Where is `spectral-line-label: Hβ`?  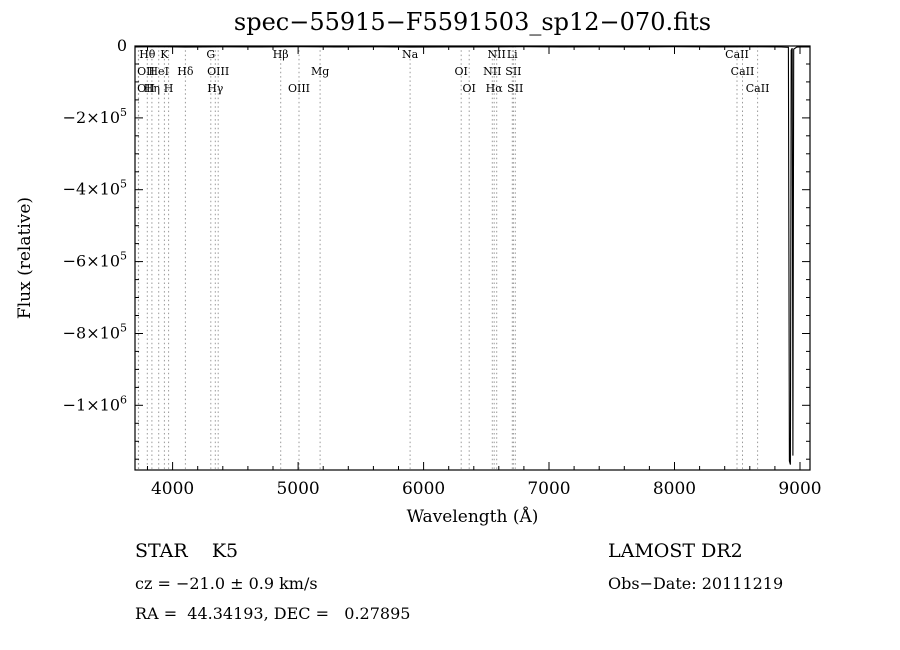 spectral-line-label: Hβ is located at coordinates (281, 54).